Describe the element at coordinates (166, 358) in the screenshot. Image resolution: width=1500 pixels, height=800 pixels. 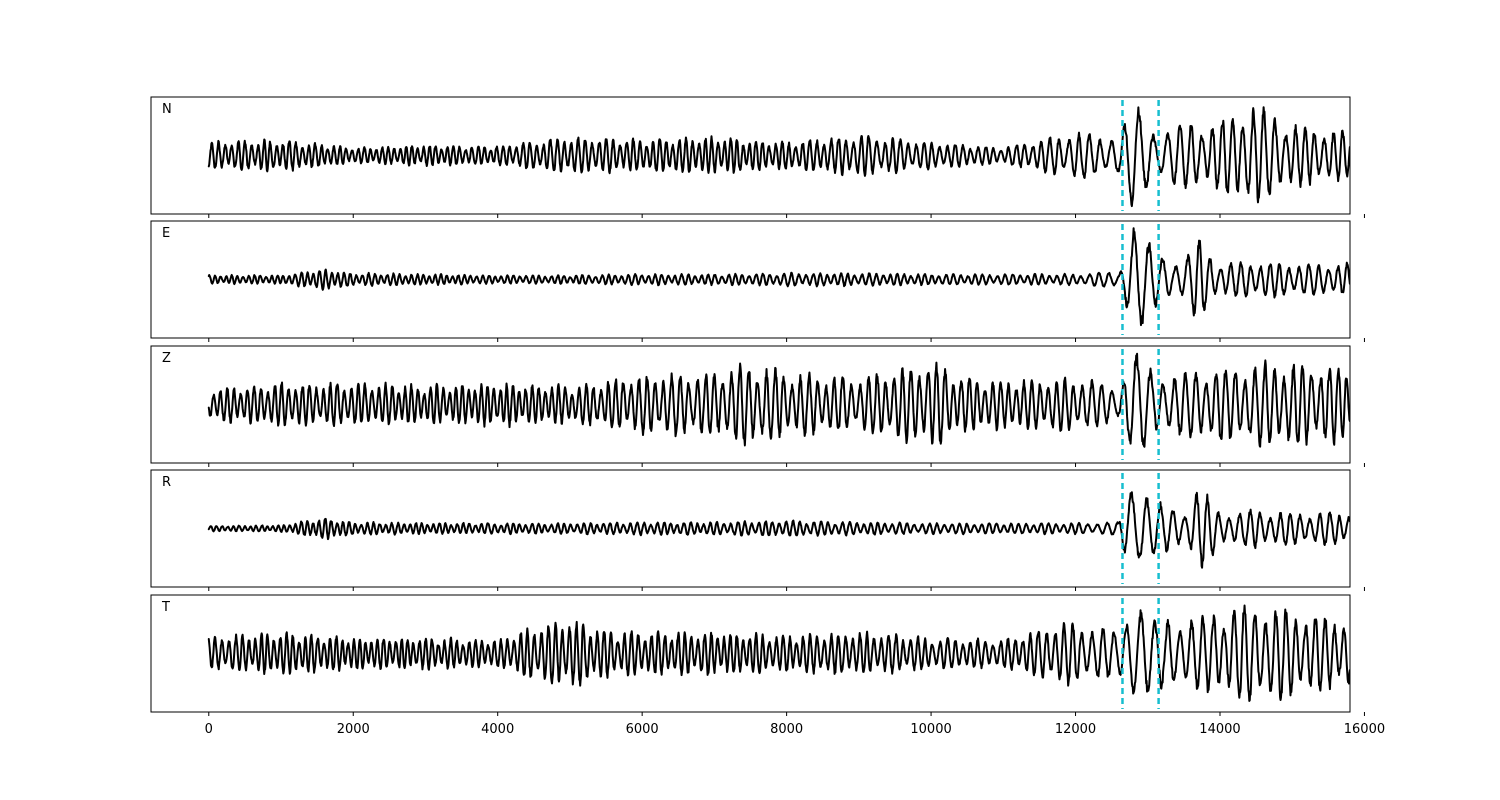
I see `panel-label: Z` at that location.